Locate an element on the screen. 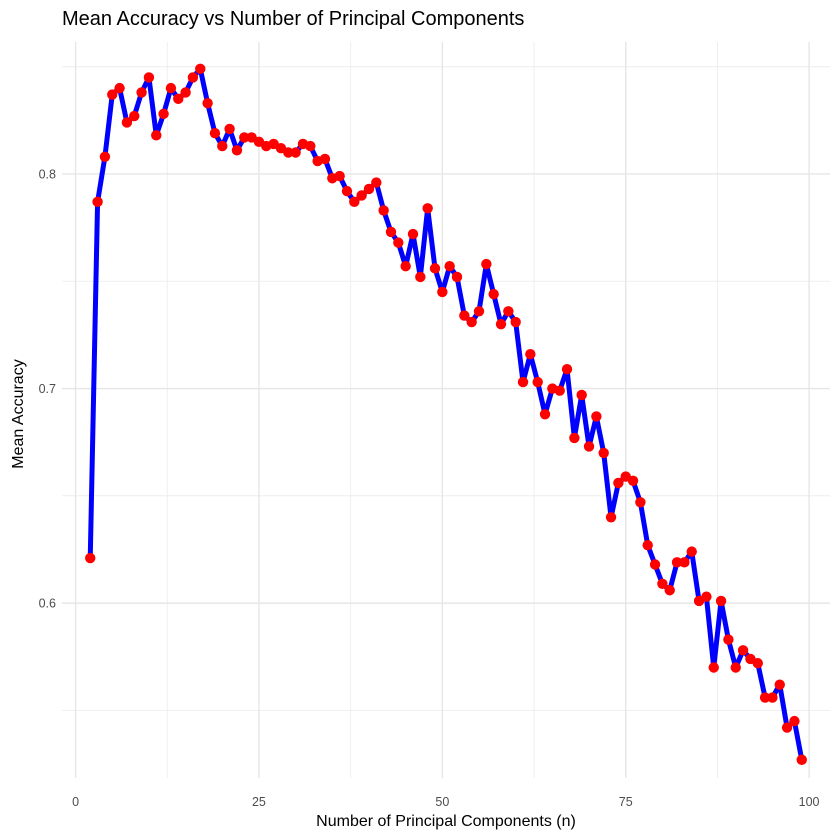 The height and width of the screenshot is (840, 840). x-axis-title: Number of Principal Components (n) is located at coordinates (446, 821).